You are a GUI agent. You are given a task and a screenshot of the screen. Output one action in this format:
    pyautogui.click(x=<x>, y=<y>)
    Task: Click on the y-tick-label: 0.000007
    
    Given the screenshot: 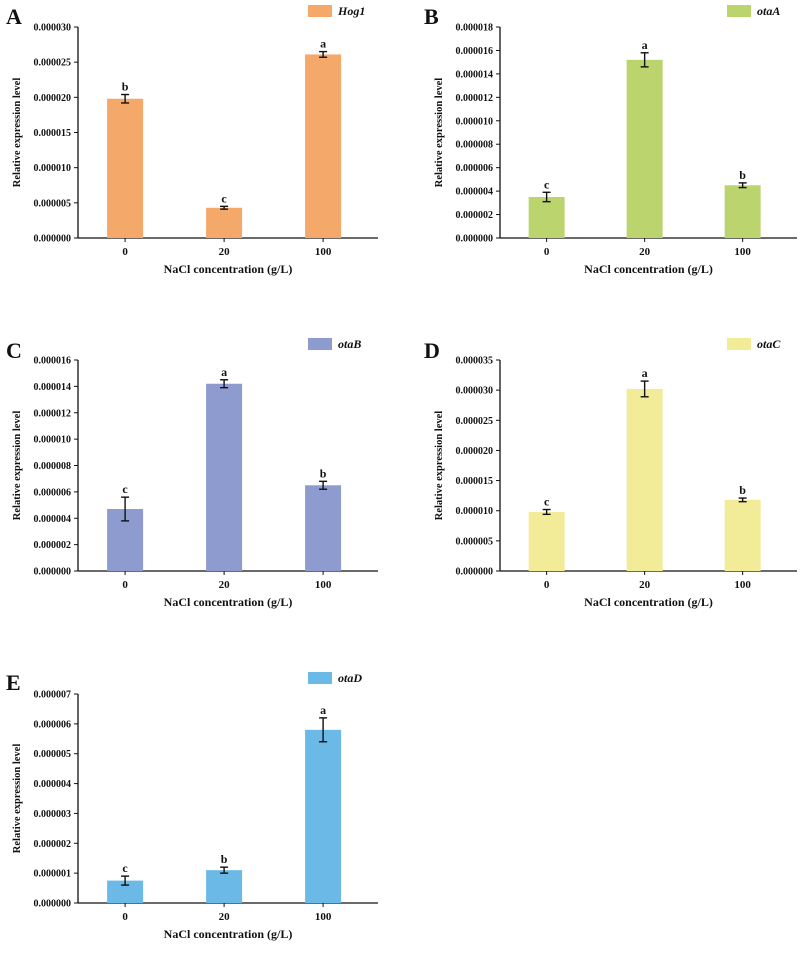 What is the action you would take?
    pyautogui.click(x=53, y=695)
    